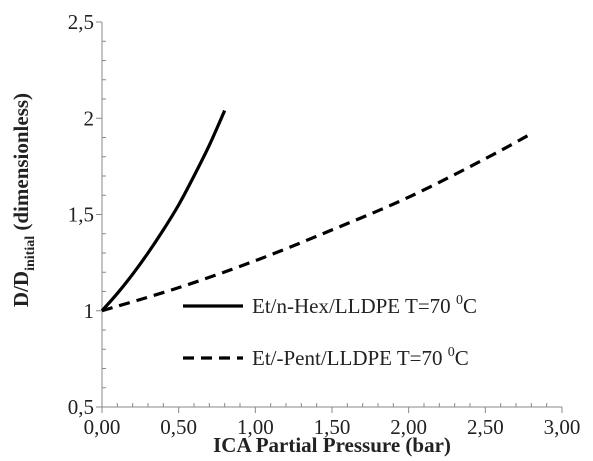 The width and height of the screenshot is (593, 461). What do you see at coordinates (81, 215) in the screenshot?
I see `y-tick-label: 1,5` at bounding box center [81, 215].